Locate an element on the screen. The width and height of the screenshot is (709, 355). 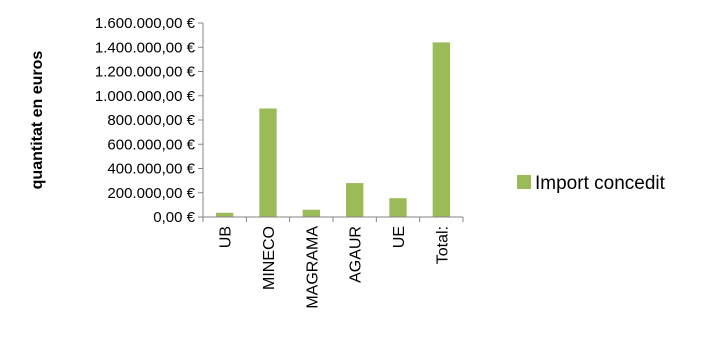
legend: Import concedit is located at coordinates (591, 183).